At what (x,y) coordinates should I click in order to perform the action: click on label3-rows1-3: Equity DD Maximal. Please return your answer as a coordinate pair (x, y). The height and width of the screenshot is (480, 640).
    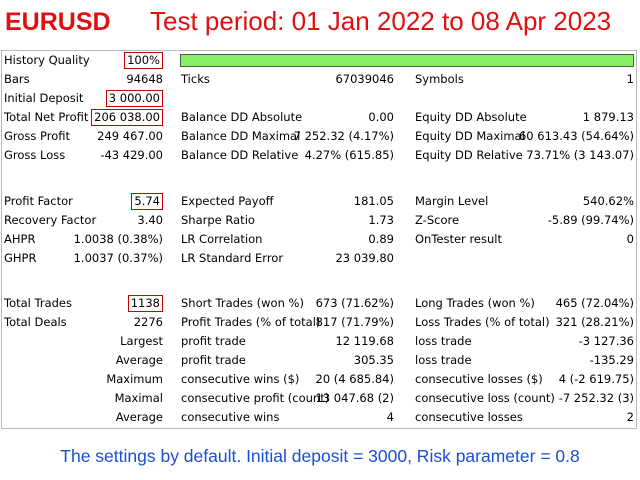
    Looking at the image, I should click on (470, 136).